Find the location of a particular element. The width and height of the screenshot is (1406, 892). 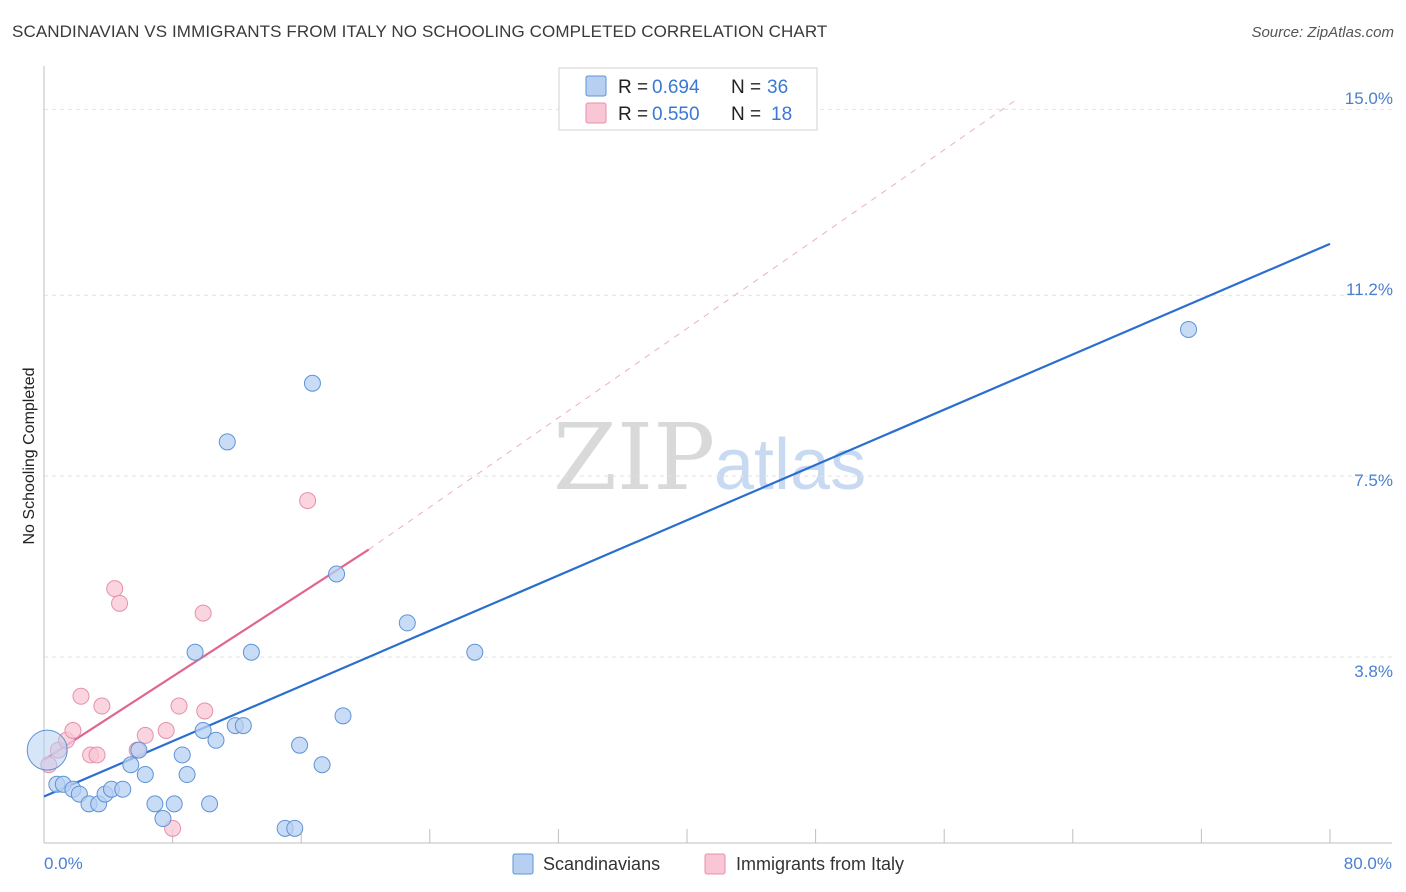

y-tick-label-11-2: 11.2% is located at coordinates (1369, 289).